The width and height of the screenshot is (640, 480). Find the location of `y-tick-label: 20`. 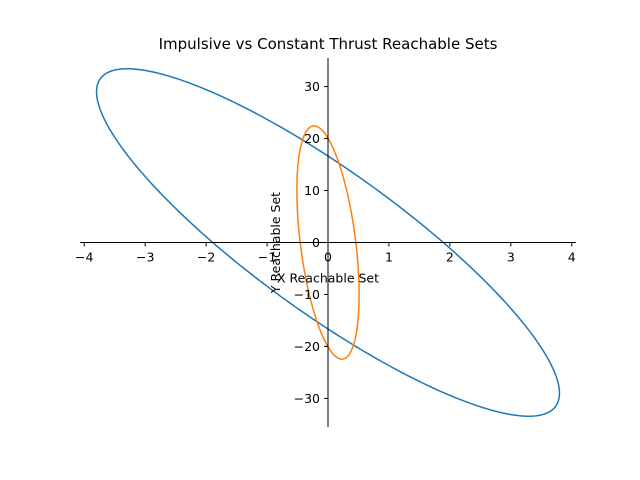

y-tick-label: 20 is located at coordinates (312, 138).